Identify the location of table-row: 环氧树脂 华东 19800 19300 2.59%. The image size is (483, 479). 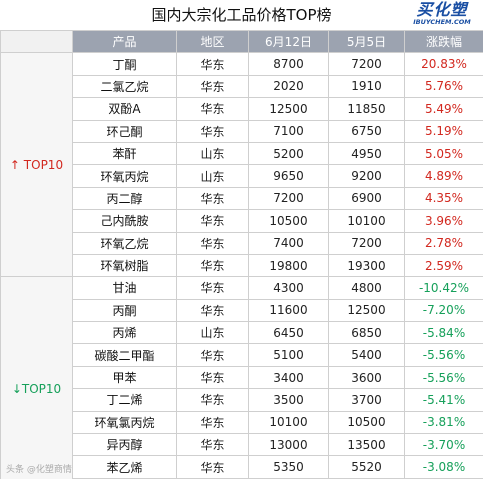
(242, 265).